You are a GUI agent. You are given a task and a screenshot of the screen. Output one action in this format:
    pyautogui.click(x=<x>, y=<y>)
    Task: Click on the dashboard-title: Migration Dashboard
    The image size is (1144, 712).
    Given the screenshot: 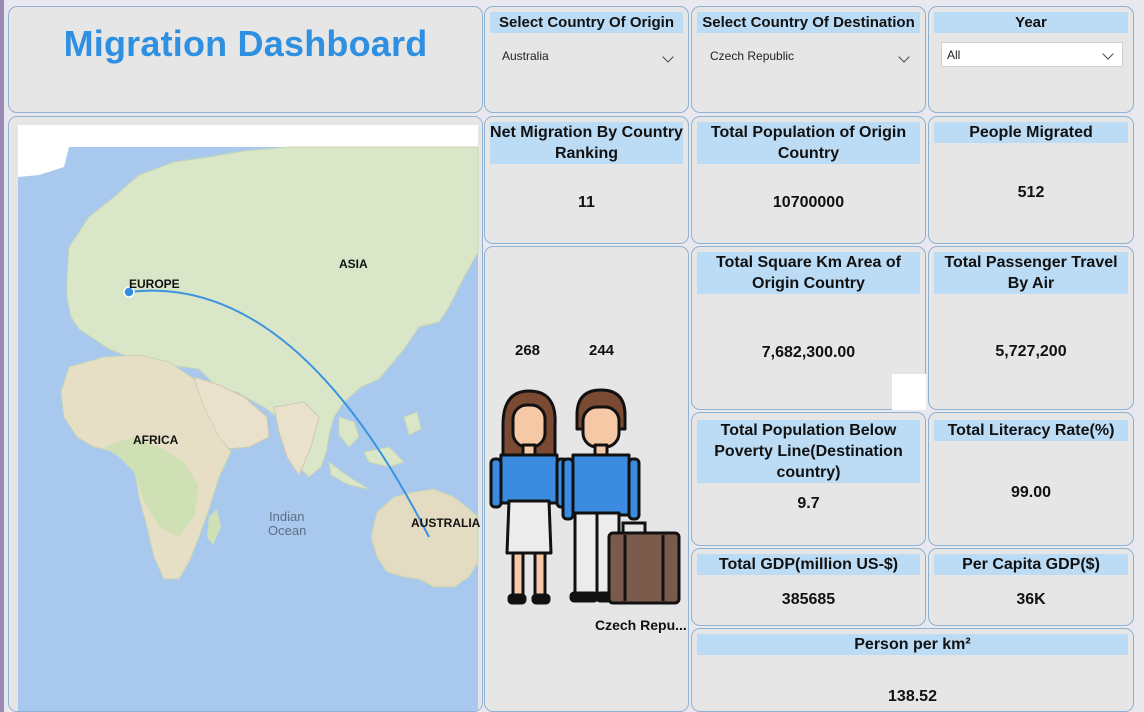 What is the action you would take?
    pyautogui.click(x=245, y=43)
    